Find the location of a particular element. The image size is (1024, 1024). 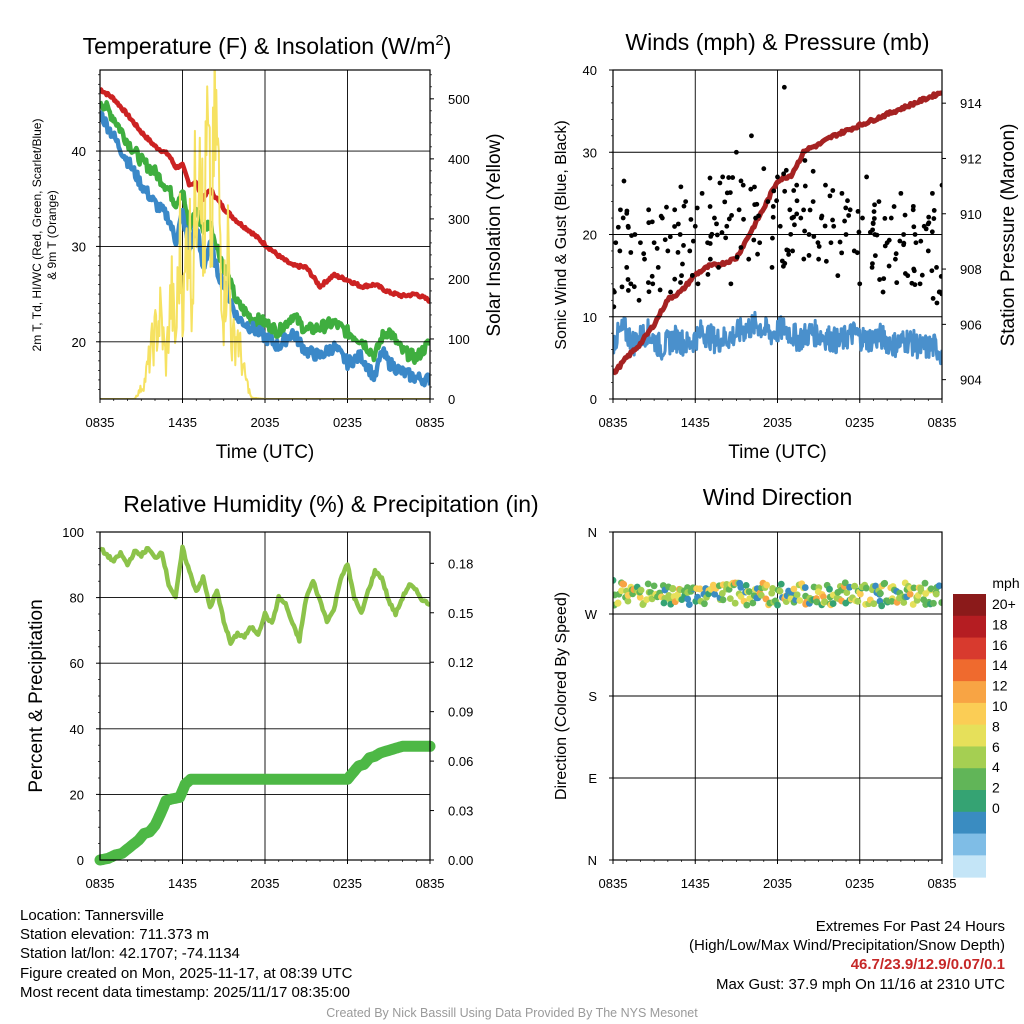

colorbar-label: 12 is located at coordinates (1000, 686).